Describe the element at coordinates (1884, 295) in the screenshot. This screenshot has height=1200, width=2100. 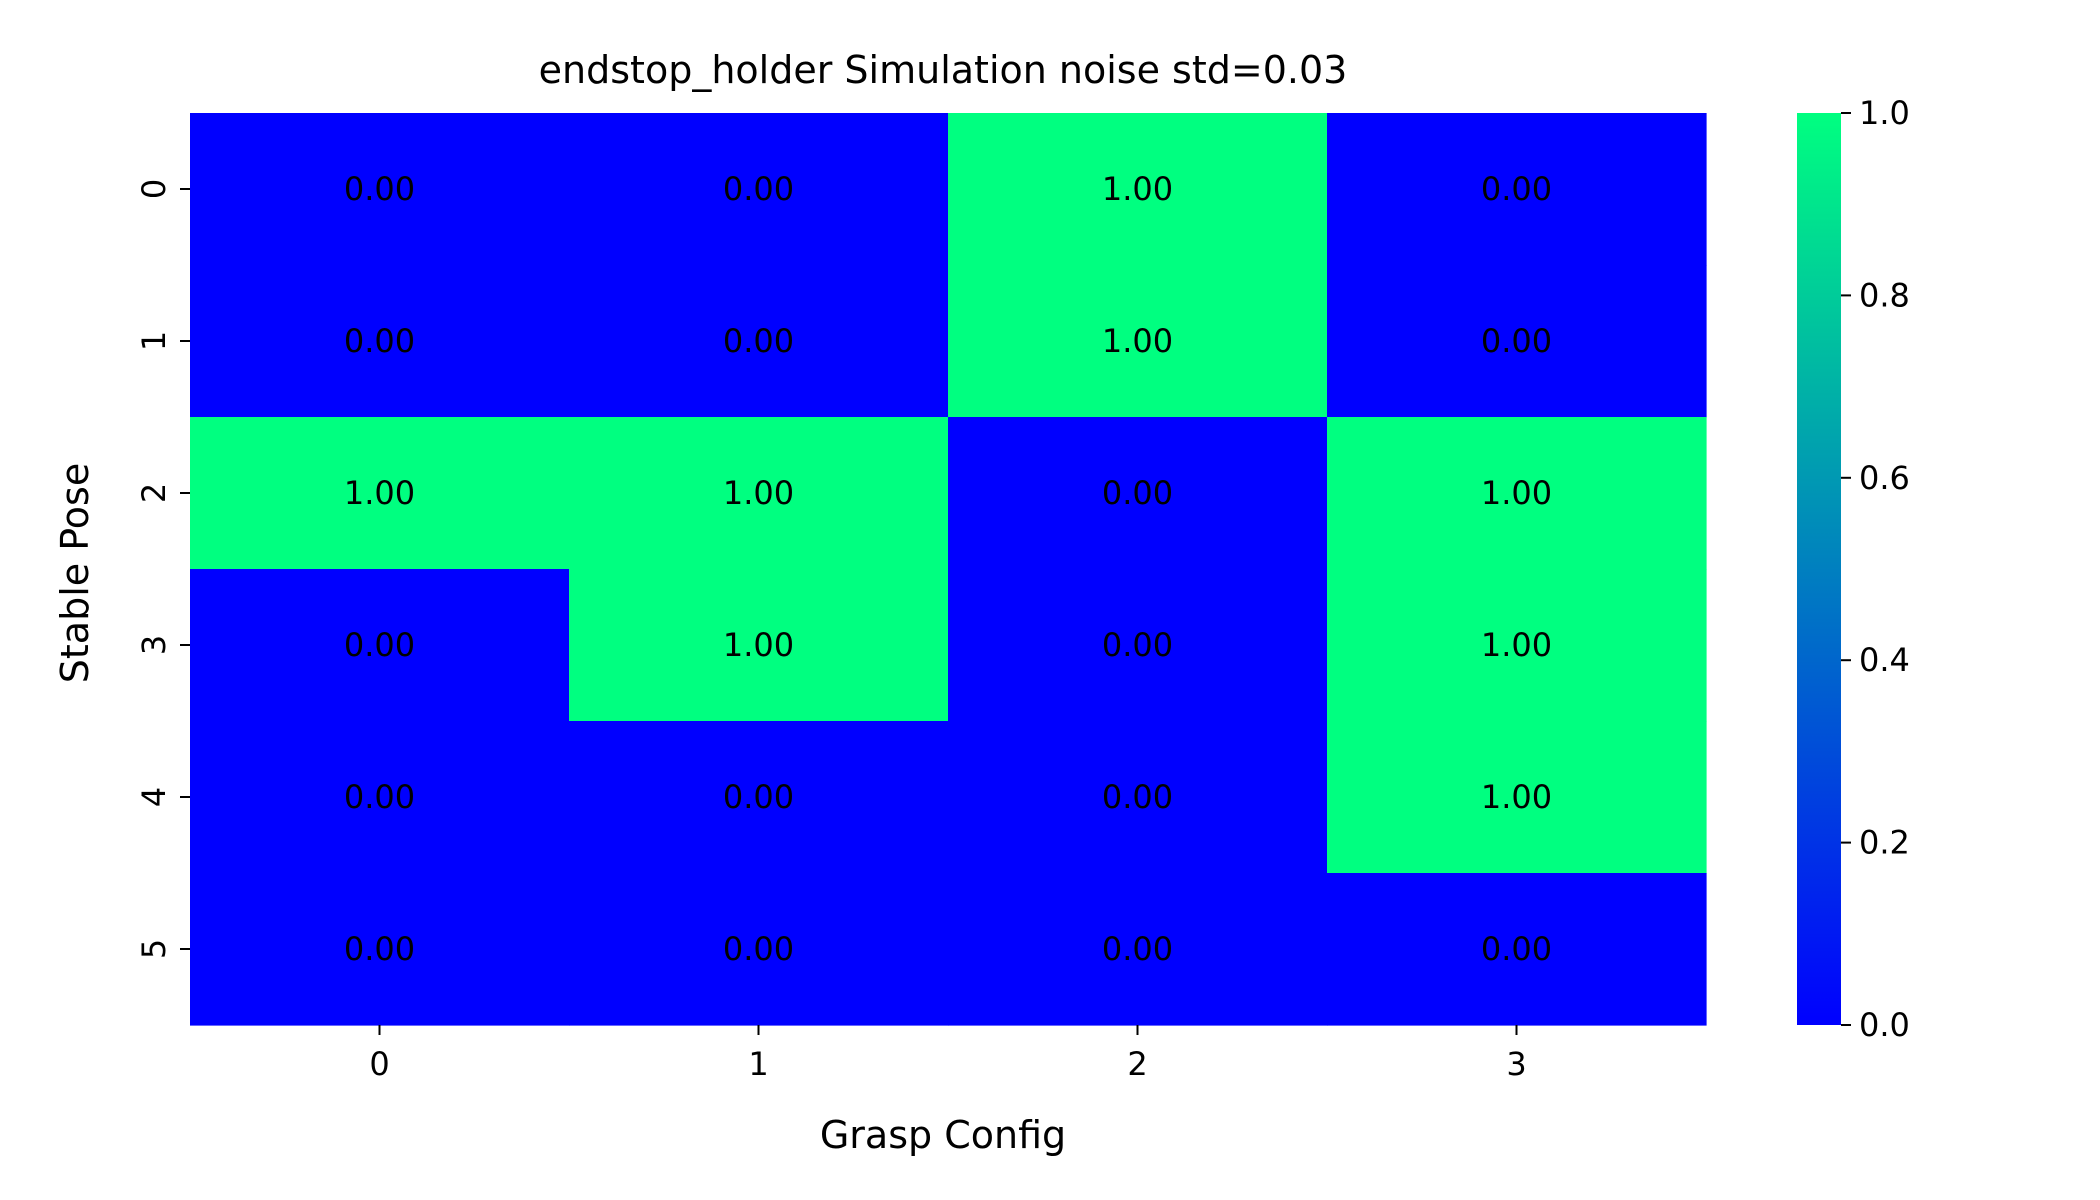
I see `colorbar-tick-label: 0.8` at that location.